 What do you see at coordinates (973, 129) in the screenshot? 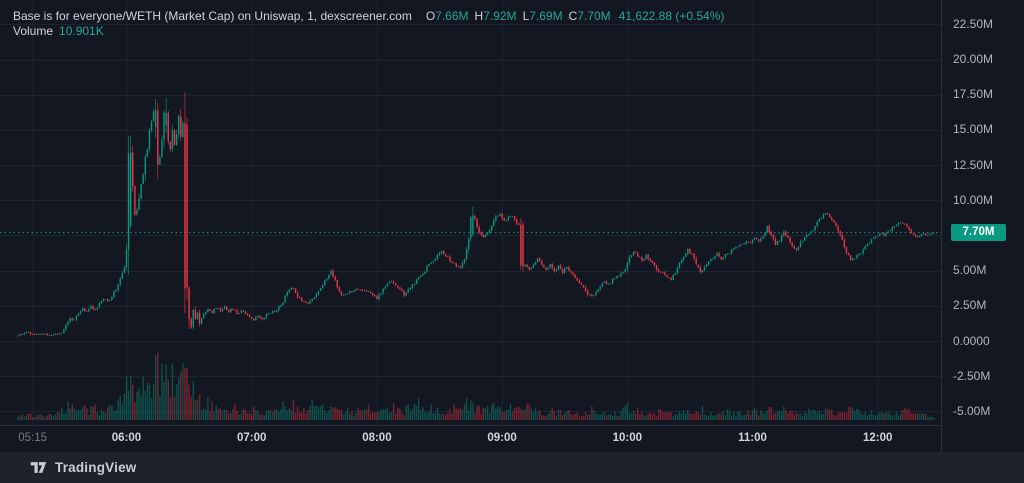
I see `price-tick-label: 15.00M` at bounding box center [973, 129].